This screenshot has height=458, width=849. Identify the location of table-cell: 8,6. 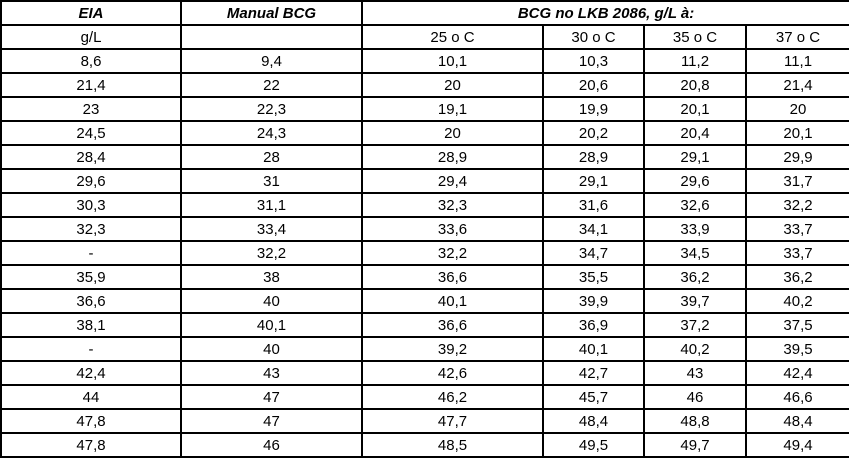
(91, 61).